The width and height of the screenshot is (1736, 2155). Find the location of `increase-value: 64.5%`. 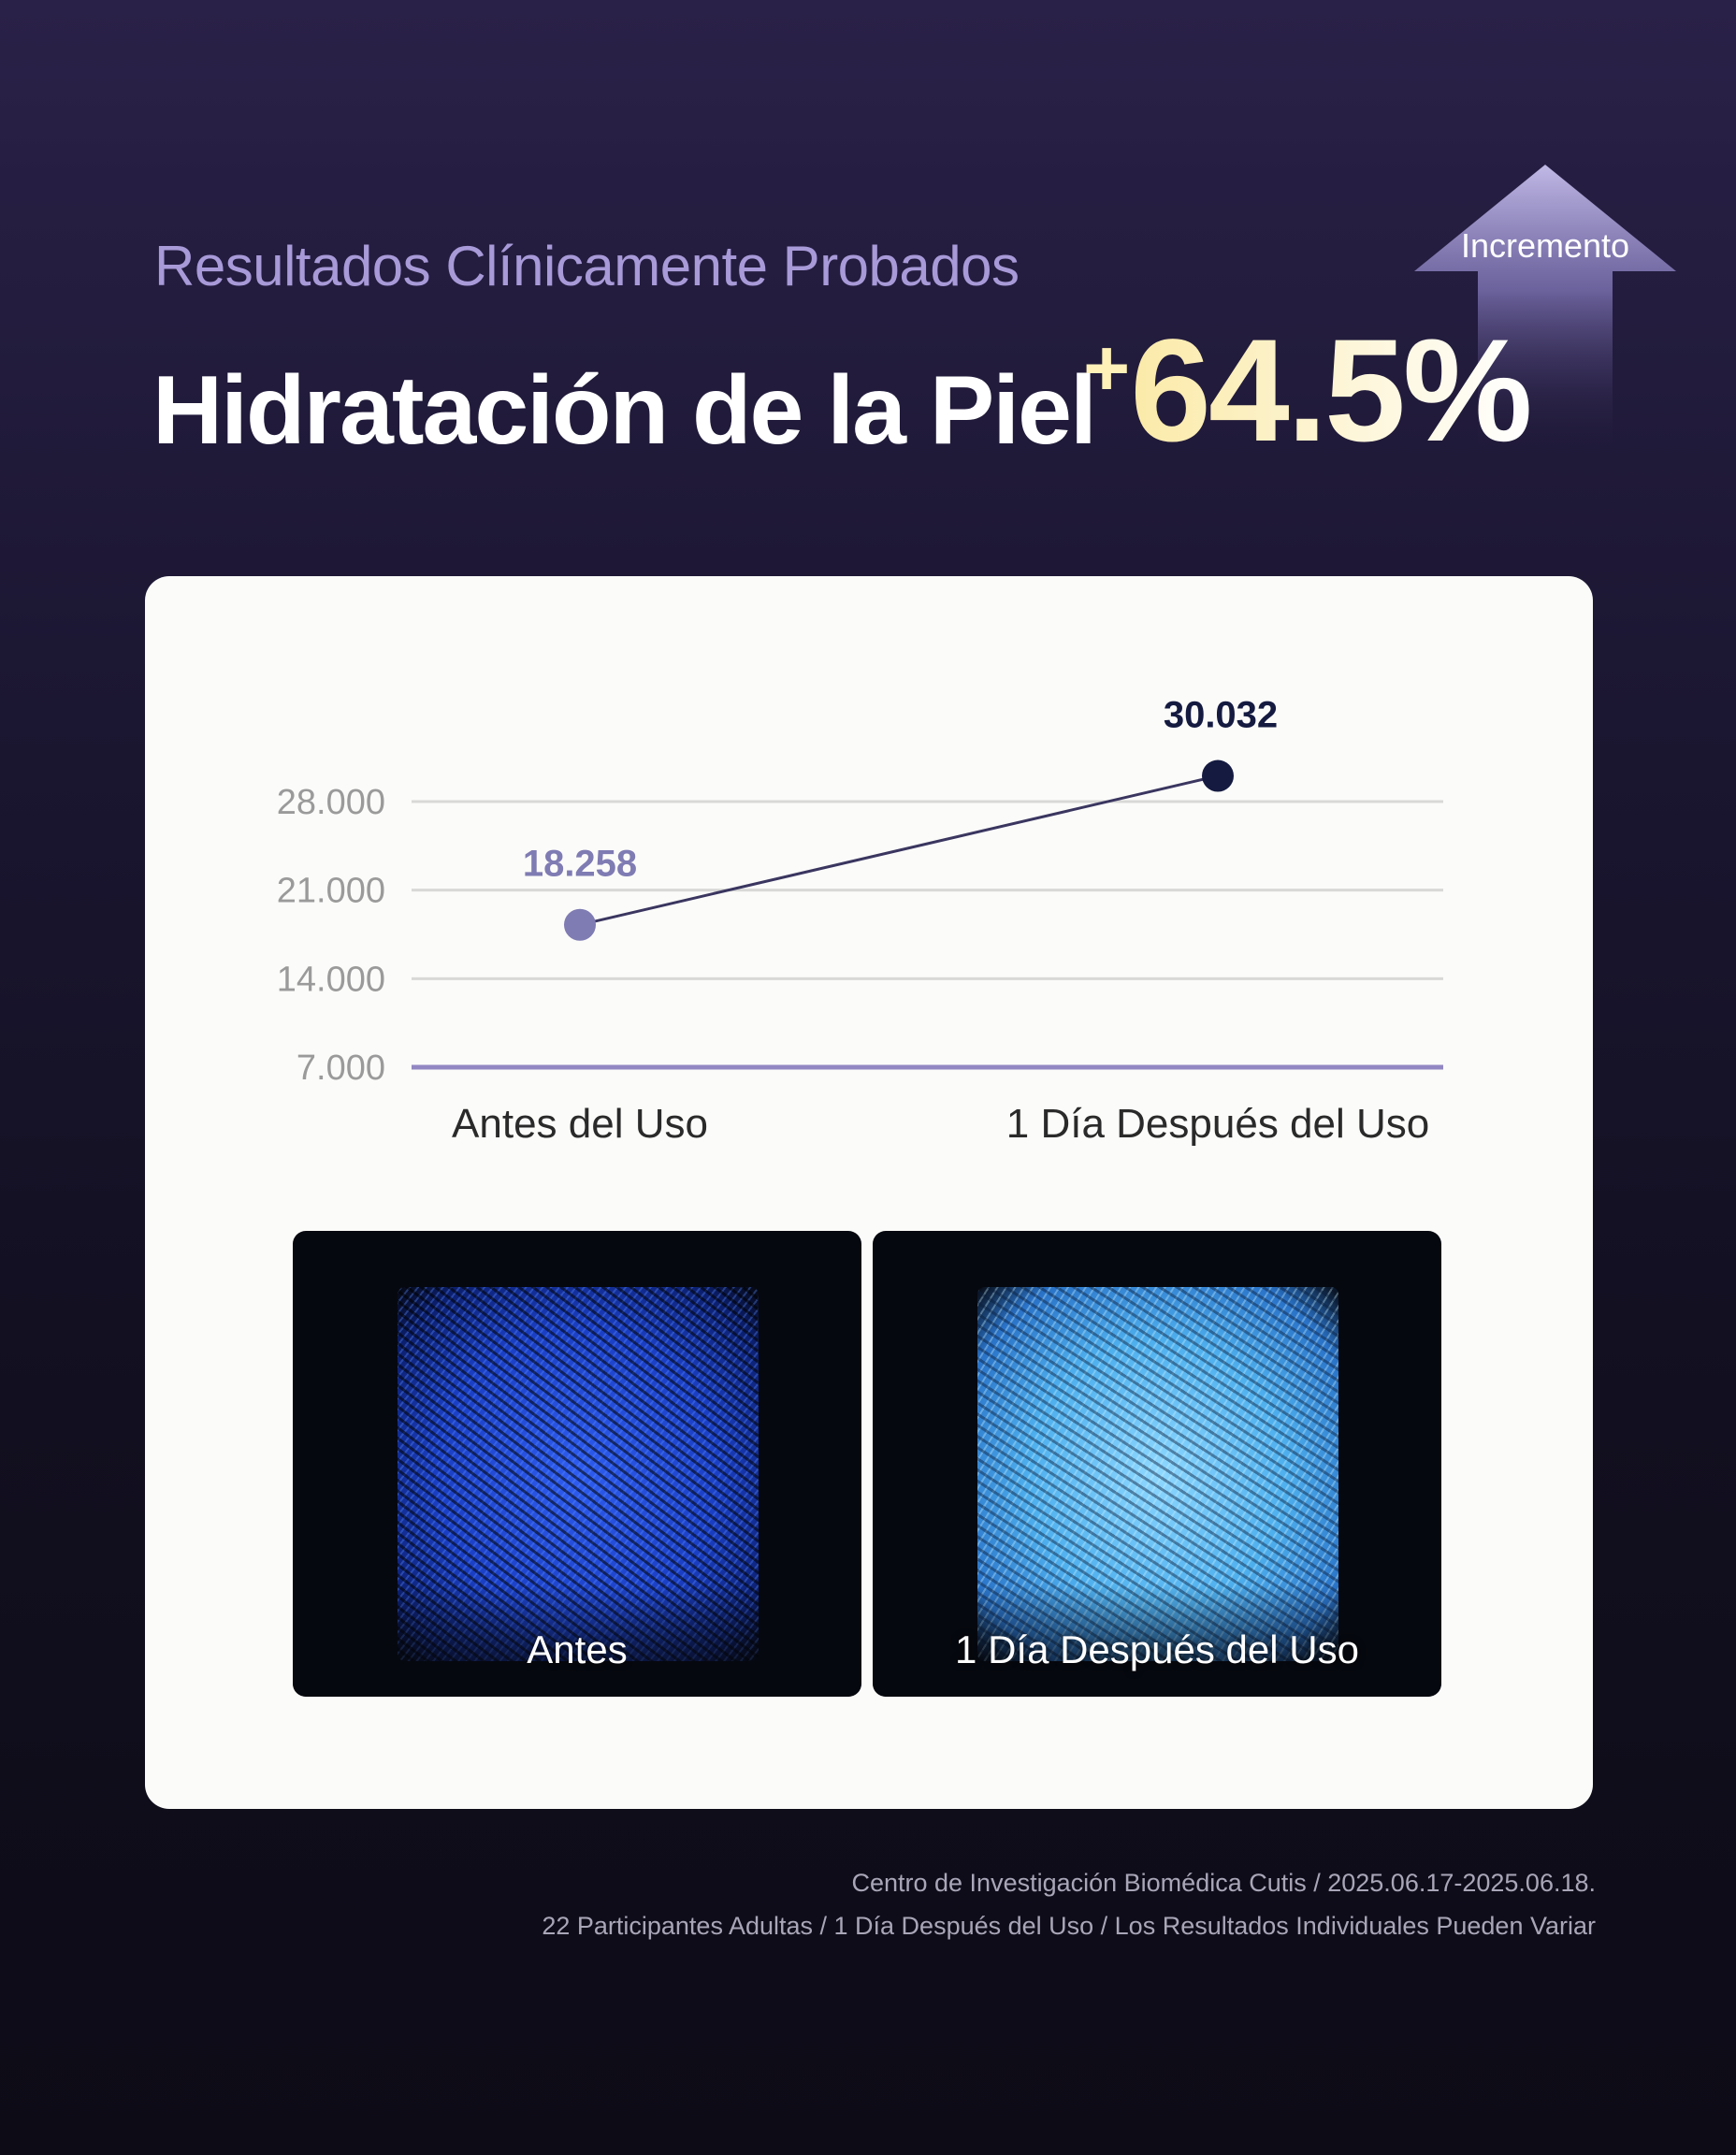

increase-value: 64.5% is located at coordinates (1331, 391).